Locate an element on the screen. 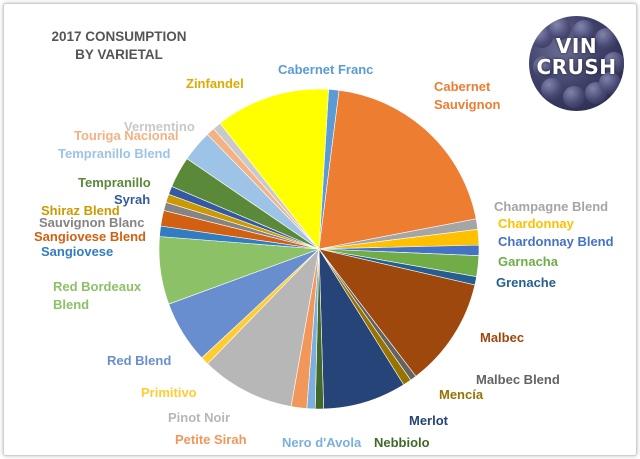  slice-label-champagne-blend: Champagne Blend is located at coordinates (551, 206).